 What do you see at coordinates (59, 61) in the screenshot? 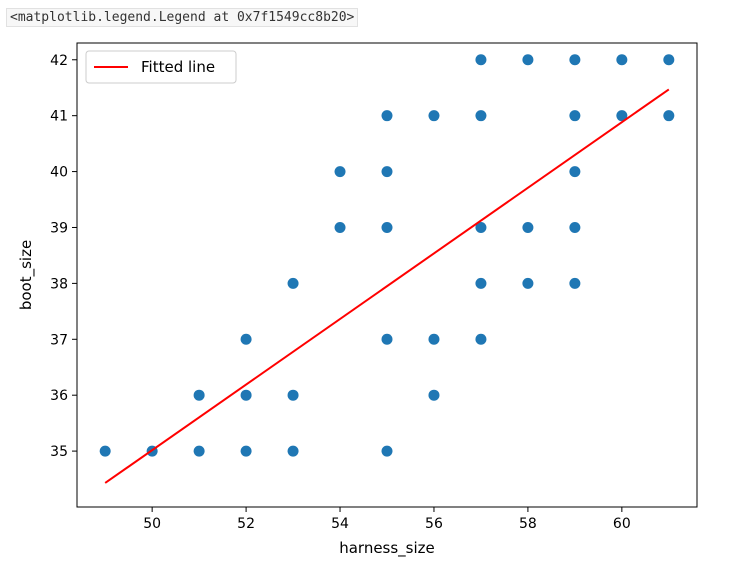
I see `y-tick-label: 42` at bounding box center [59, 61].